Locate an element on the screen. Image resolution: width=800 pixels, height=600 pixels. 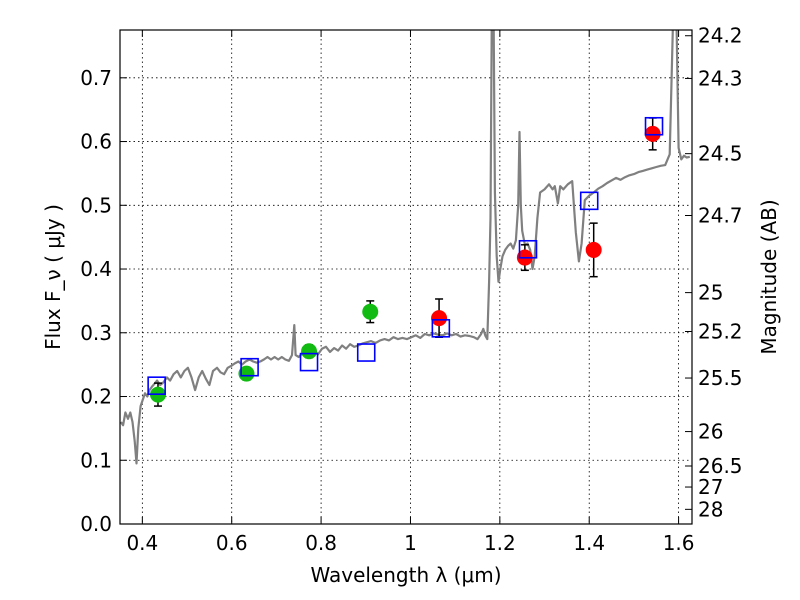
x-tick-label: 1.2 is located at coordinates (500, 543).